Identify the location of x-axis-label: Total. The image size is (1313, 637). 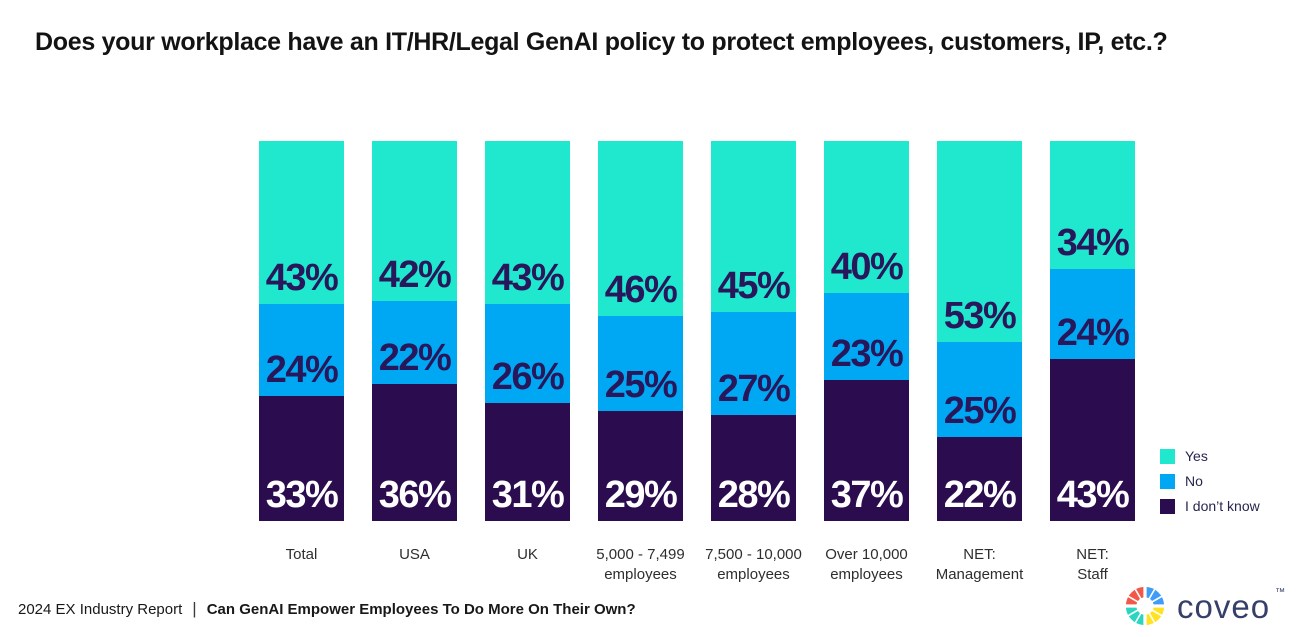
(301, 554).